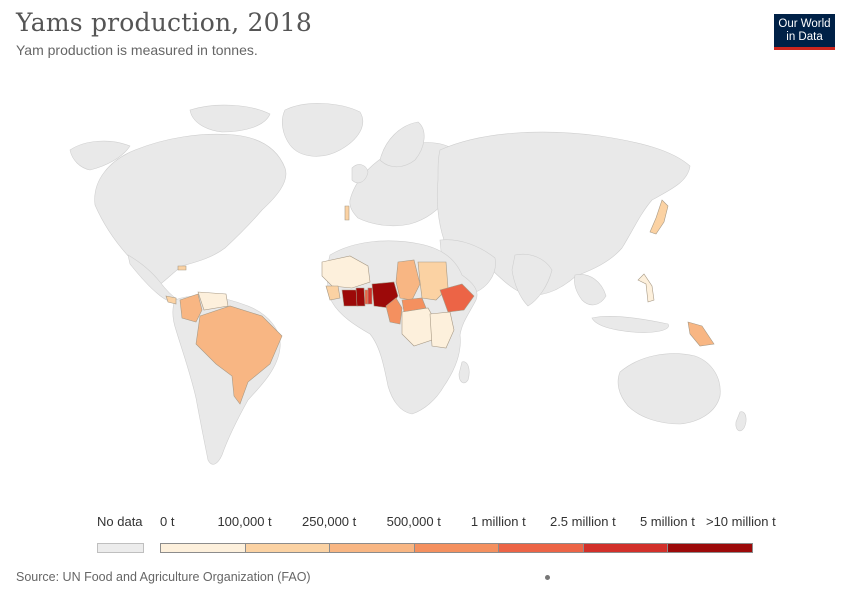  What do you see at coordinates (191, 308) in the screenshot?
I see `region-colombia` at bounding box center [191, 308].